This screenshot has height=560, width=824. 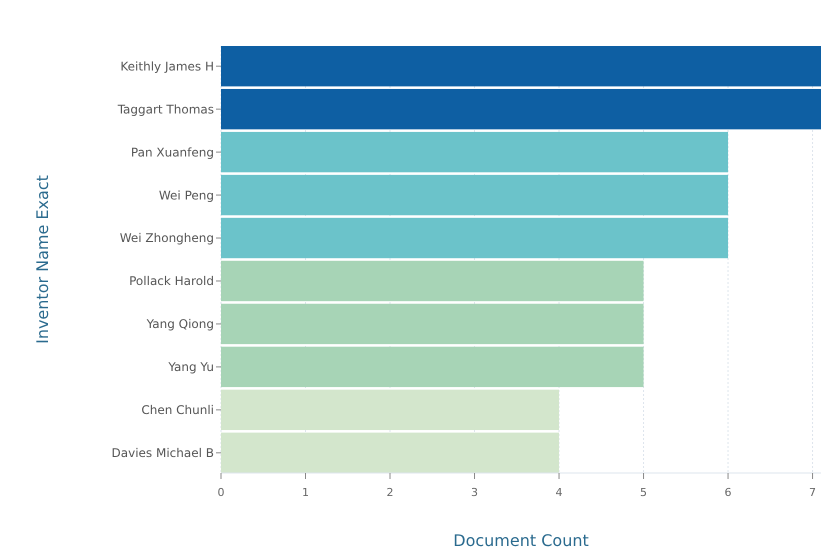 What do you see at coordinates (559, 492) in the screenshot?
I see `x-tick-label: 4` at bounding box center [559, 492].